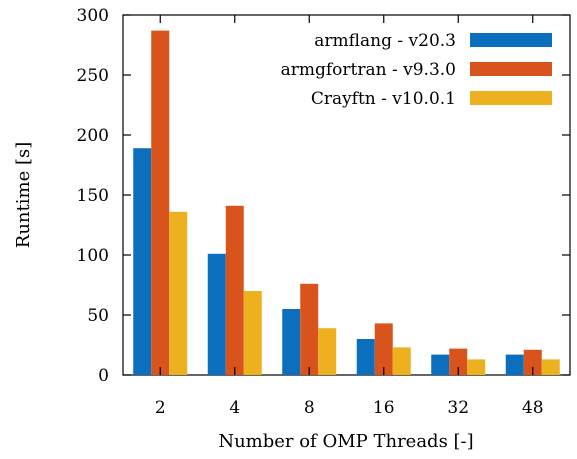  I want to click on legend-label: armflang - v20.3, so click(385, 41).